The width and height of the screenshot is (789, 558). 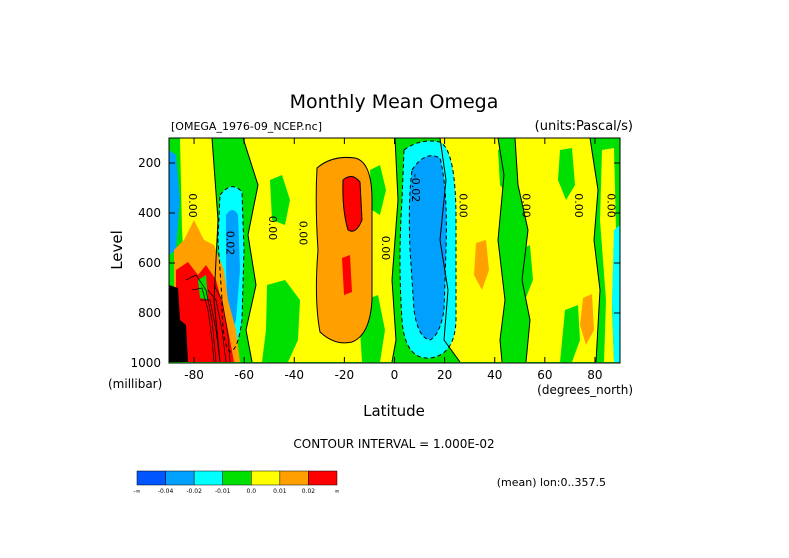 What do you see at coordinates (594, 375) in the screenshot?
I see `x-tick-label: 80` at bounding box center [594, 375].